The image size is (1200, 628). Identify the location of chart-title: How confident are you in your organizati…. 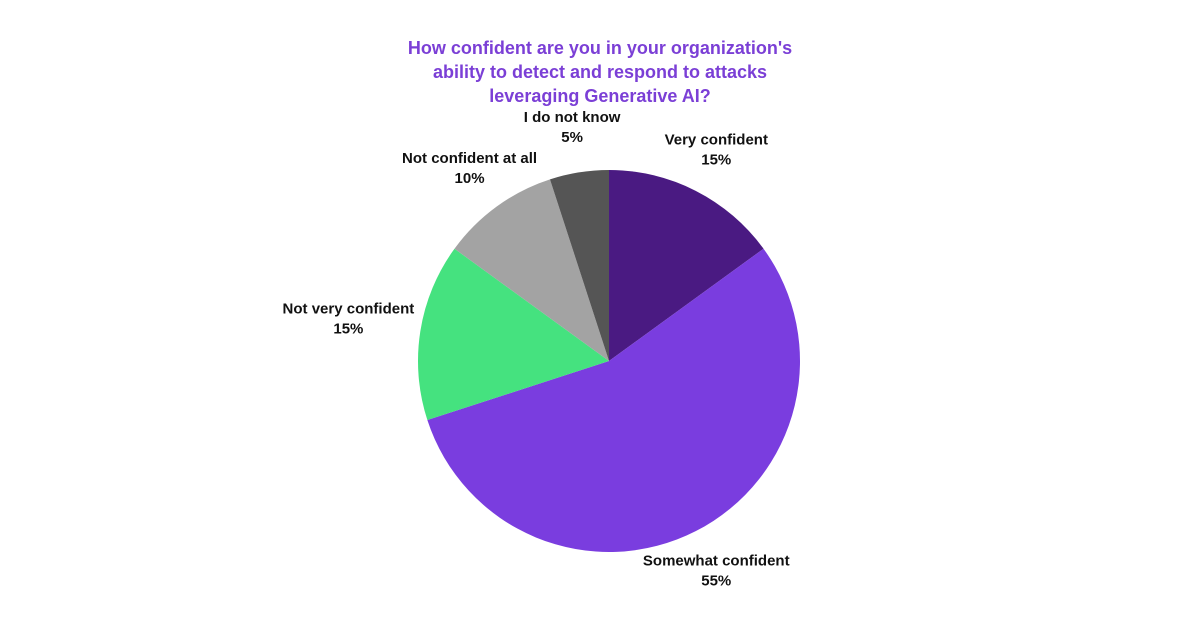
(600, 72).